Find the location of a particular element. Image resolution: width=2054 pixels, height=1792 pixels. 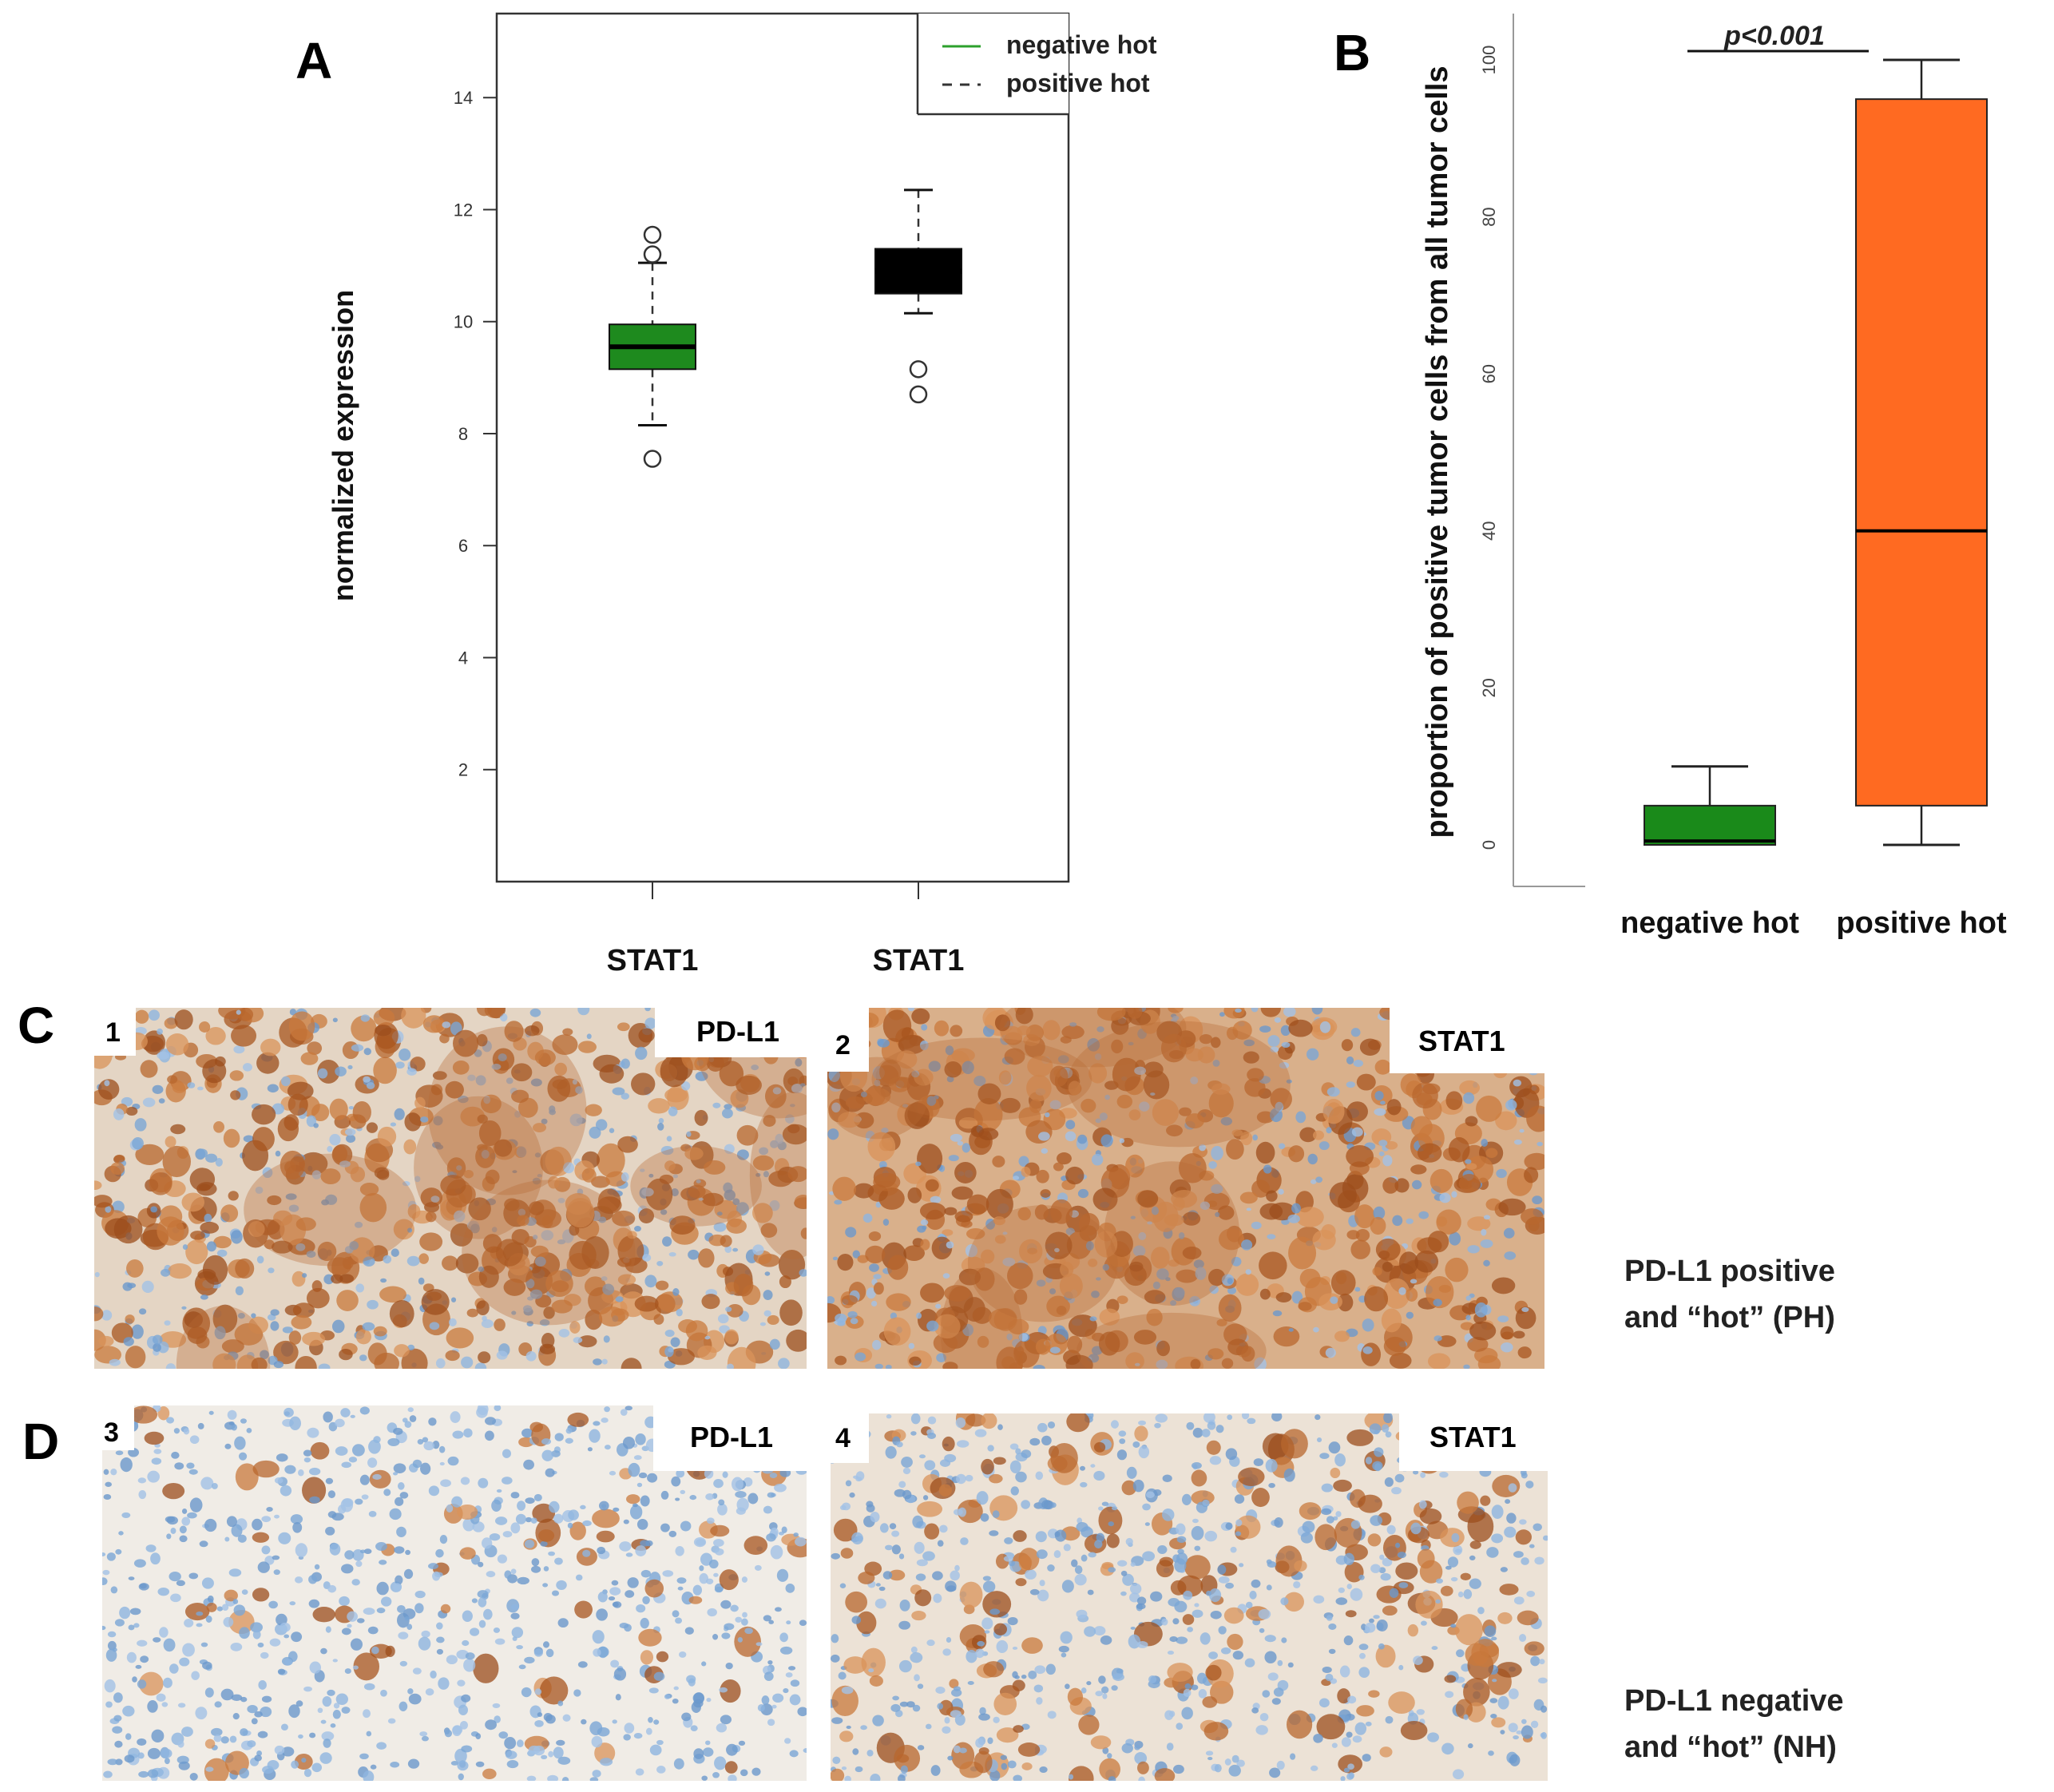

panel-a-x-axis: STAT1 STAT1 is located at coordinates (785, 929).